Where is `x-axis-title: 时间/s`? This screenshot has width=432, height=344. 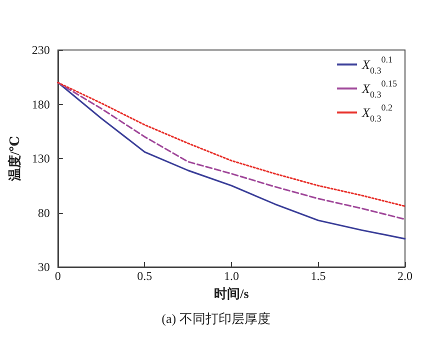
x-axis-title: 时间/s is located at coordinates (231, 293).